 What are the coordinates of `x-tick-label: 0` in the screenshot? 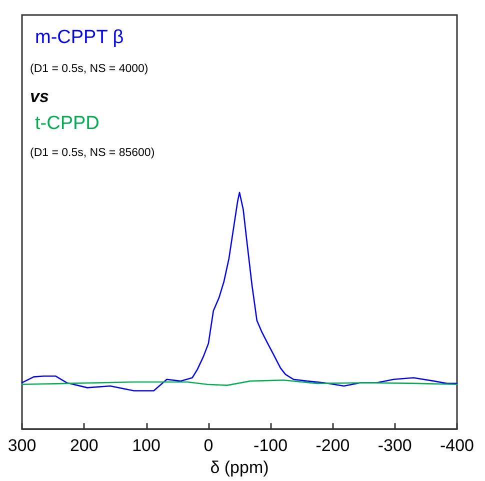 It's located at (209, 446).